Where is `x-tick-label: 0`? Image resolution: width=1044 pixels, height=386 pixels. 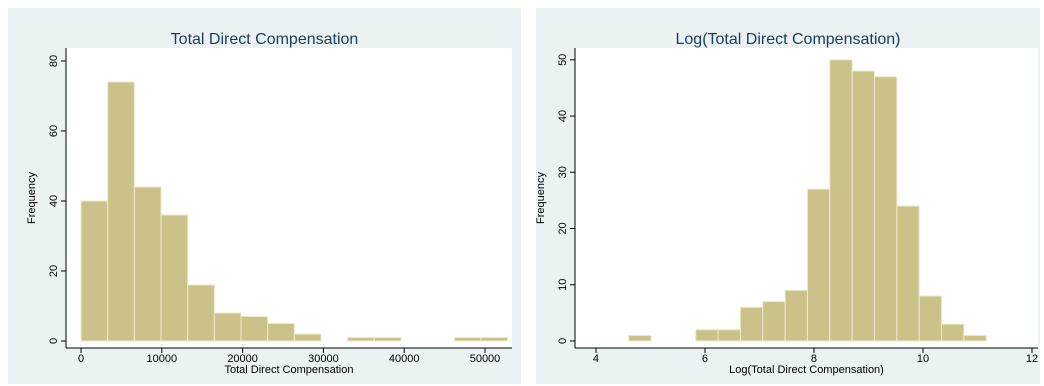
x-tick-label: 0 is located at coordinates (81, 359).